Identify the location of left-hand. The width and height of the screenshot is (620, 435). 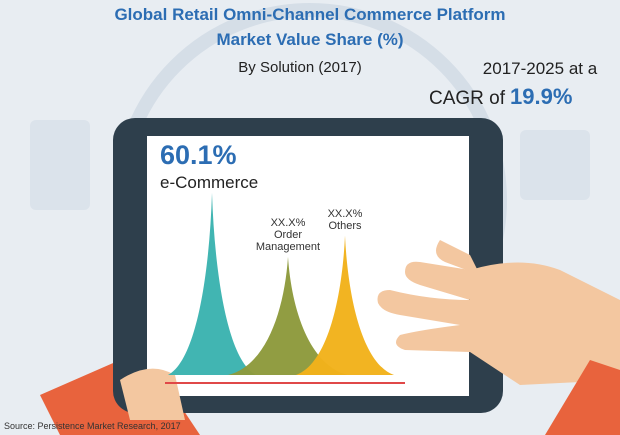
(152, 394).